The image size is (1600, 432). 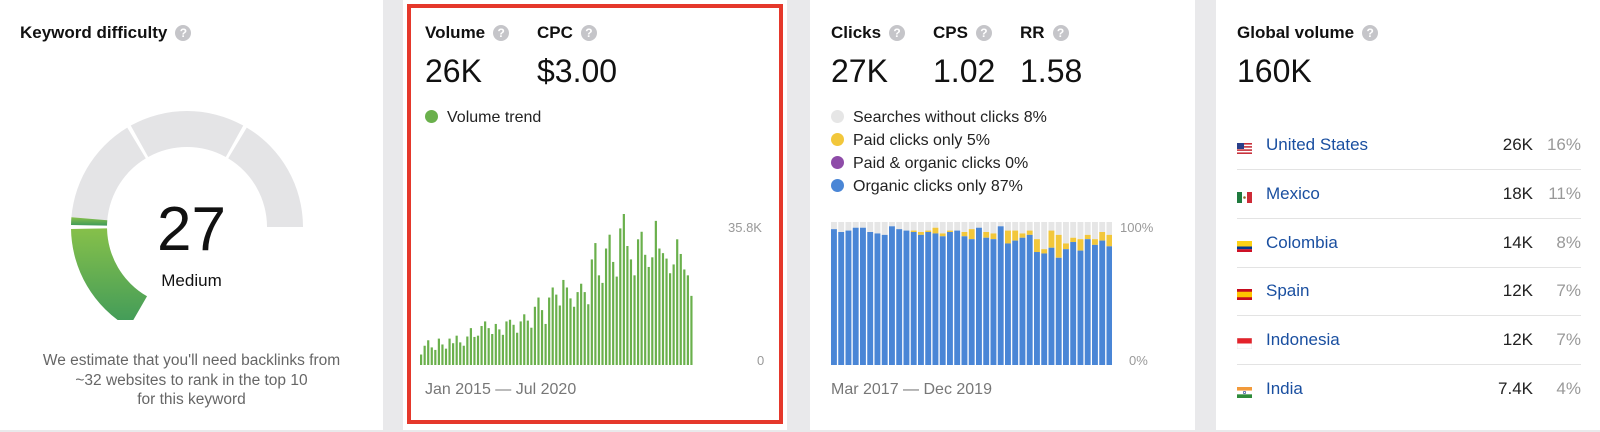 I want to click on legend-item: Organic clicks only 87%, so click(x=927, y=187).